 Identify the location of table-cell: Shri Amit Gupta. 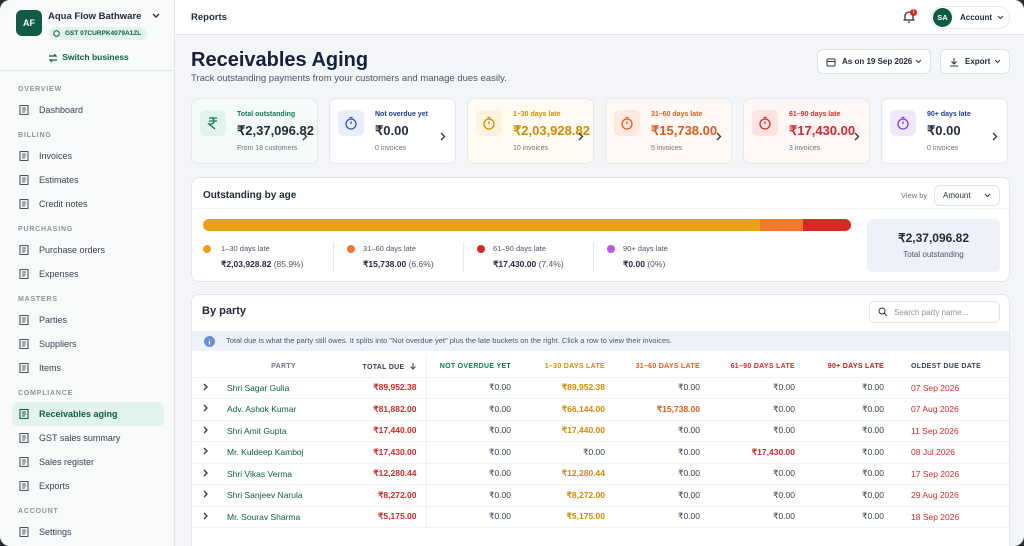
(283, 431).